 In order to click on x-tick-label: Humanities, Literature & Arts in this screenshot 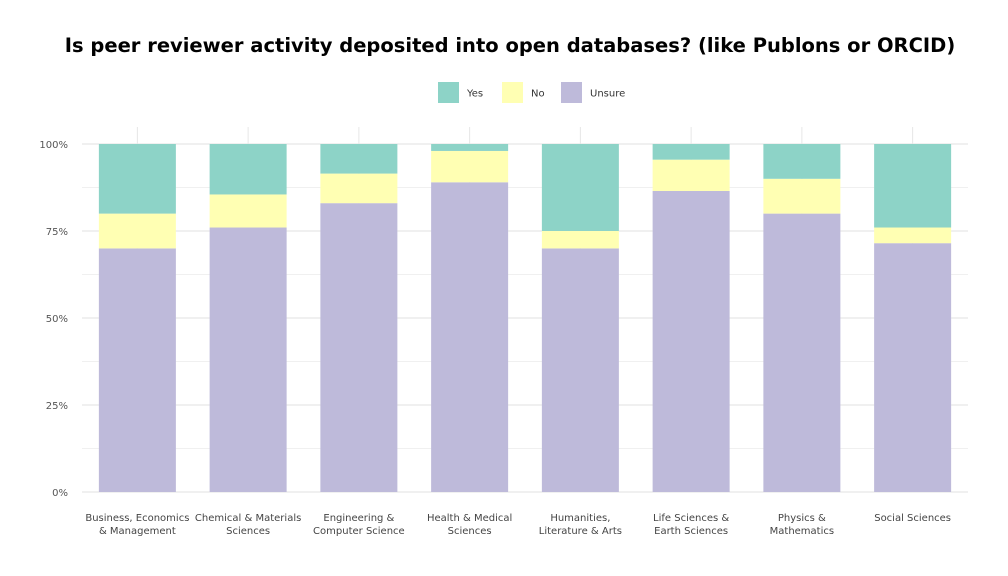, I will do `click(580, 525)`.